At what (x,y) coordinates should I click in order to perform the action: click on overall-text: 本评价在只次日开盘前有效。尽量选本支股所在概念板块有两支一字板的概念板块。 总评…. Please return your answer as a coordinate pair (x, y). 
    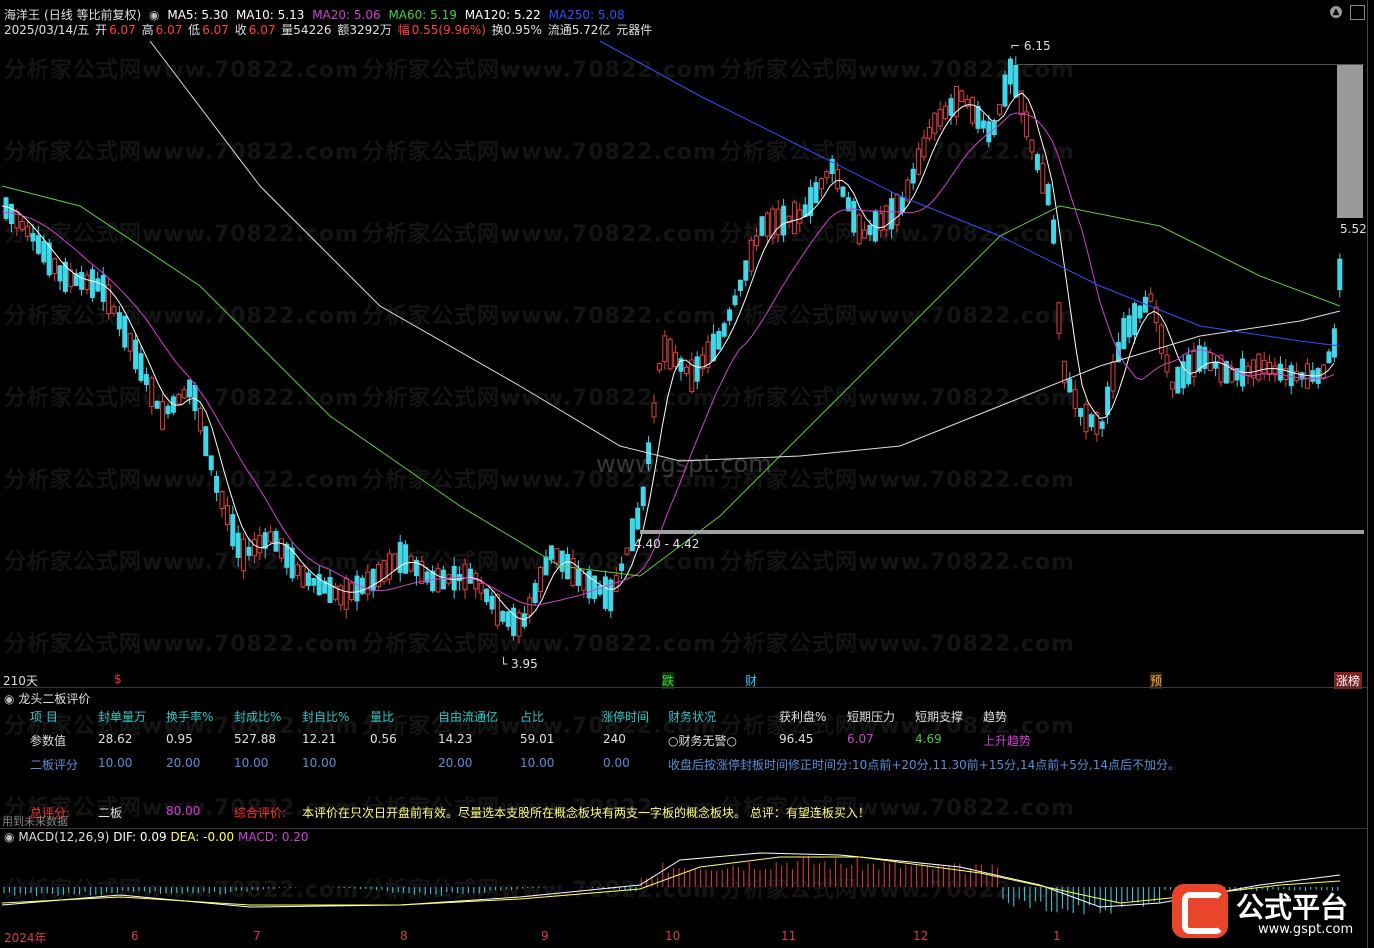
    Looking at the image, I should click on (586, 813).